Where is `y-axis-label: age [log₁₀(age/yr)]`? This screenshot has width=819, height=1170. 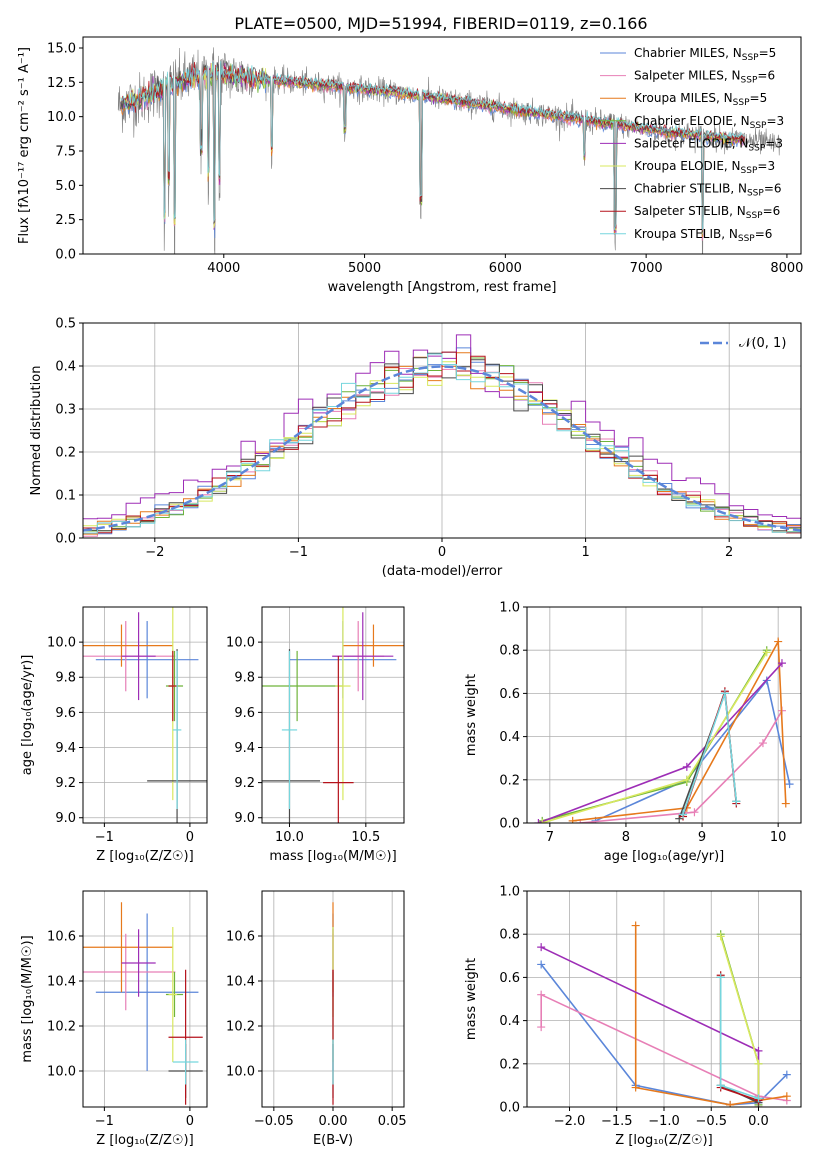
y-axis-label: age [log₁₀(age/yr)] is located at coordinates (27, 715).